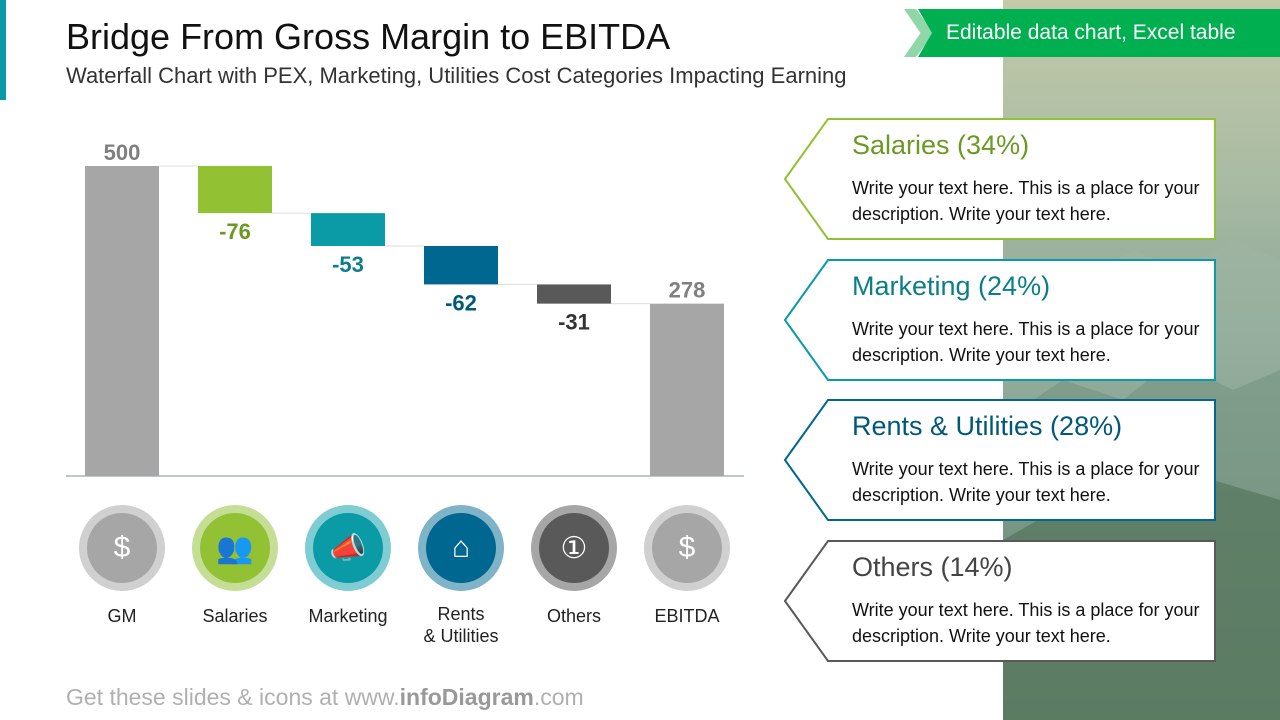 Image resolution: width=1280 pixels, height=720 pixels. What do you see at coordinates (987, 426) in the screenshot?
I see `card-title: Rents & Utilities (28%)` at bounding box center [987, 426].